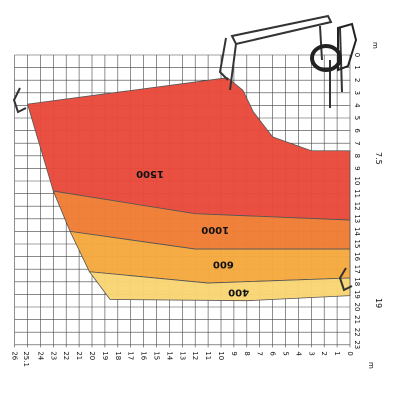  I want to click on y-tick-23: 23, so click(357, 344).